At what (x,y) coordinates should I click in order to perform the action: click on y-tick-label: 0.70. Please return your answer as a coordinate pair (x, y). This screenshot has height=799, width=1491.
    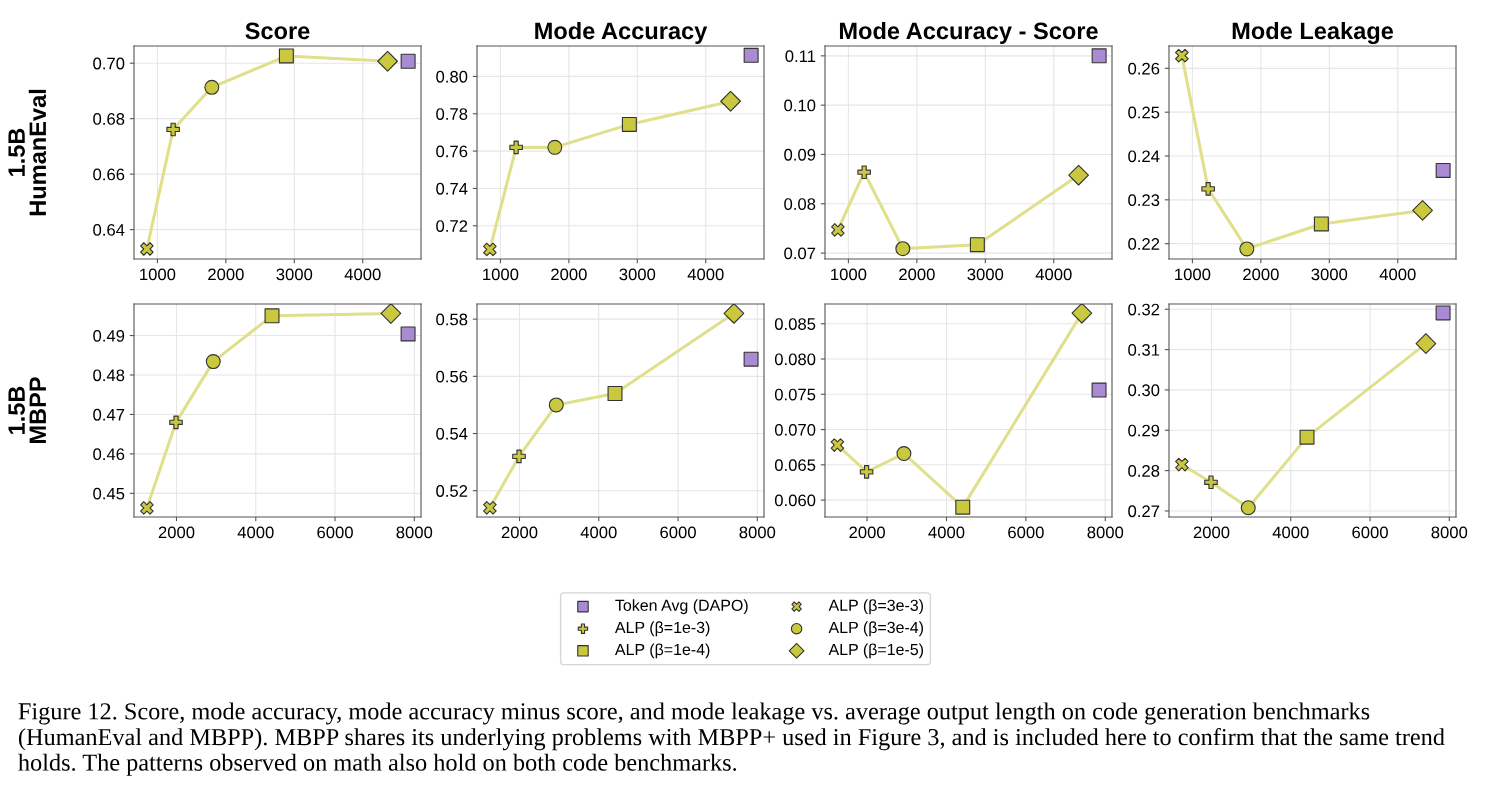
    Looking at the image, I should click on (109, 63).